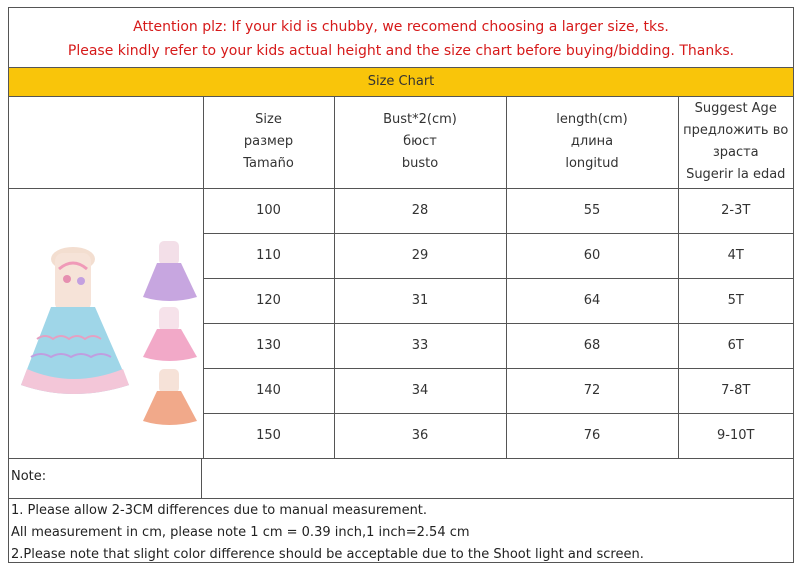 This screenshot has height=567, width=800. I want to click on cell-bust: 33, so click(420, 345).